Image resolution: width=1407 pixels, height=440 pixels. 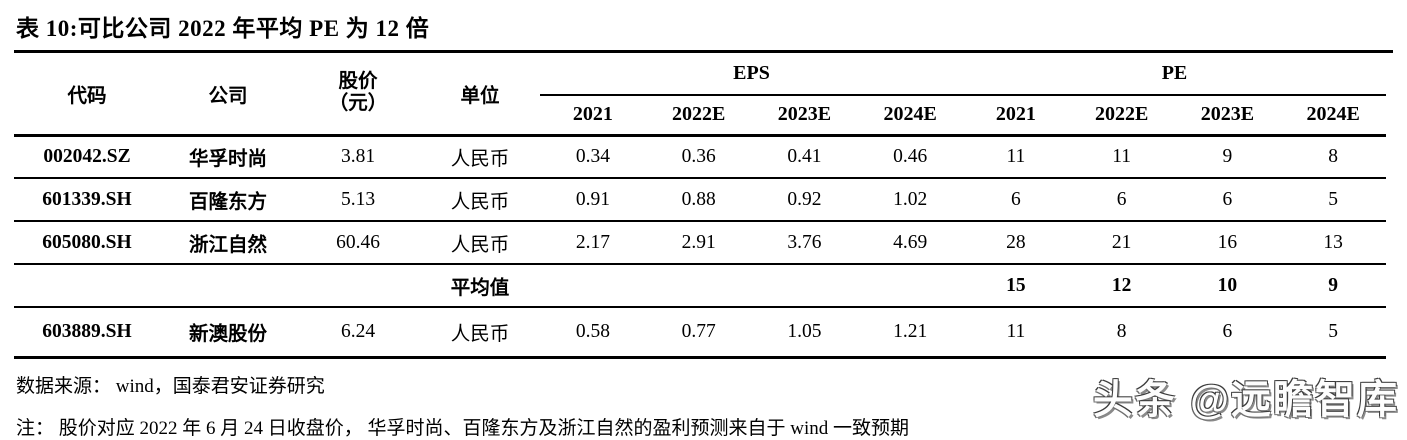 I want to click on pe-value: 21, so click(x=1121, y=243).